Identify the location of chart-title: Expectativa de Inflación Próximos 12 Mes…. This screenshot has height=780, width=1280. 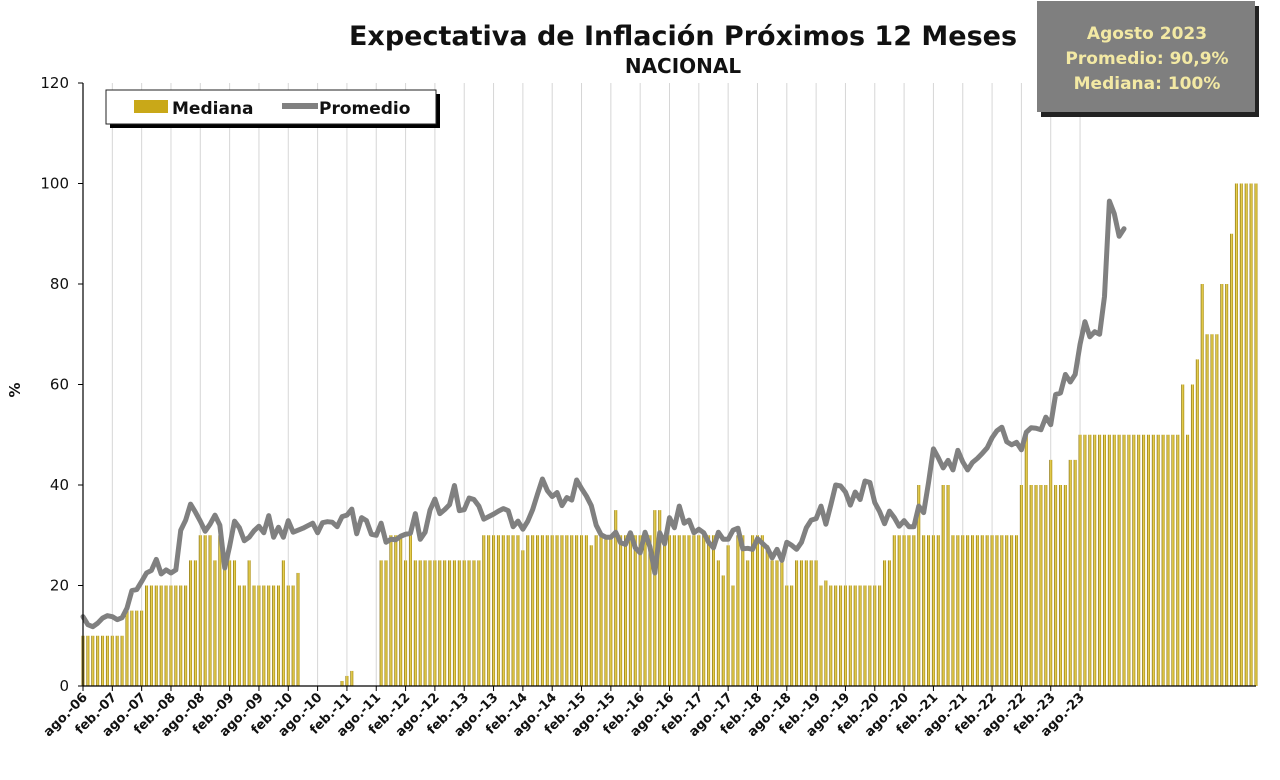
(683, 36).